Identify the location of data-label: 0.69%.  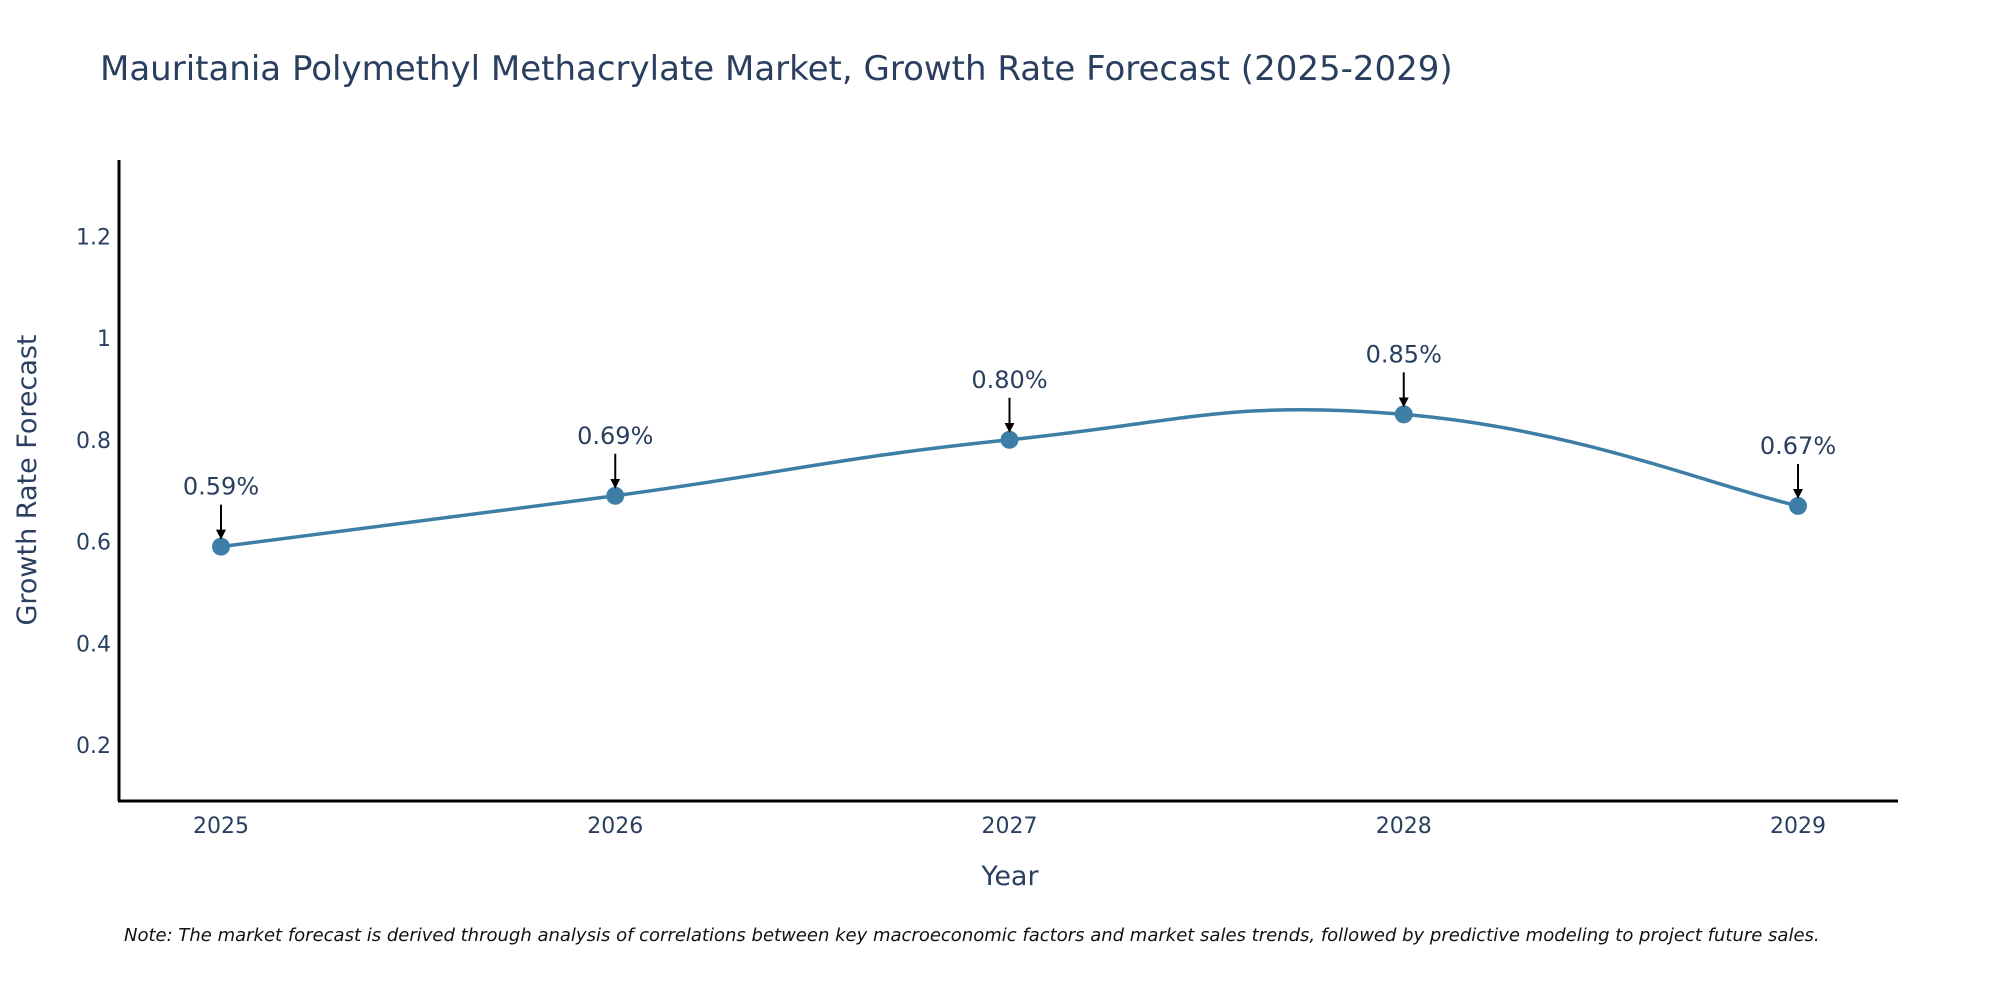
(615, 436).